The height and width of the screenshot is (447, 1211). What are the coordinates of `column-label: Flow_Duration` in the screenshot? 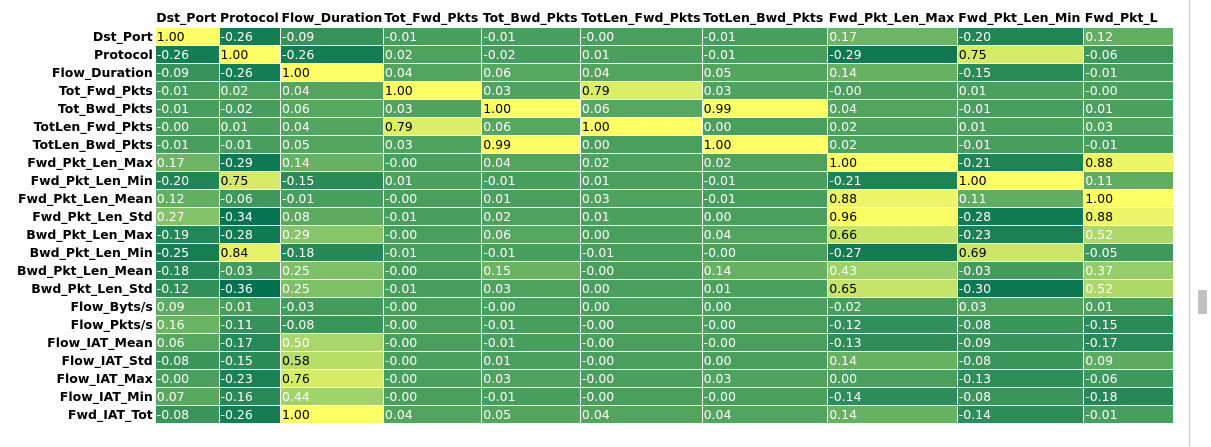 It's located at (332, 17).